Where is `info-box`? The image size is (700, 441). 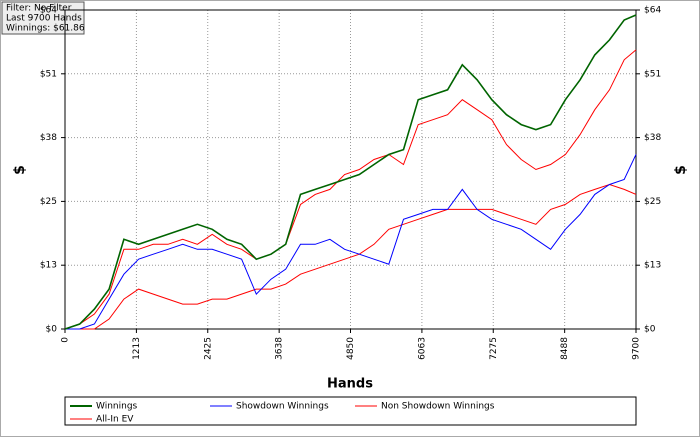 info-box is located at coordinates (43, 18).